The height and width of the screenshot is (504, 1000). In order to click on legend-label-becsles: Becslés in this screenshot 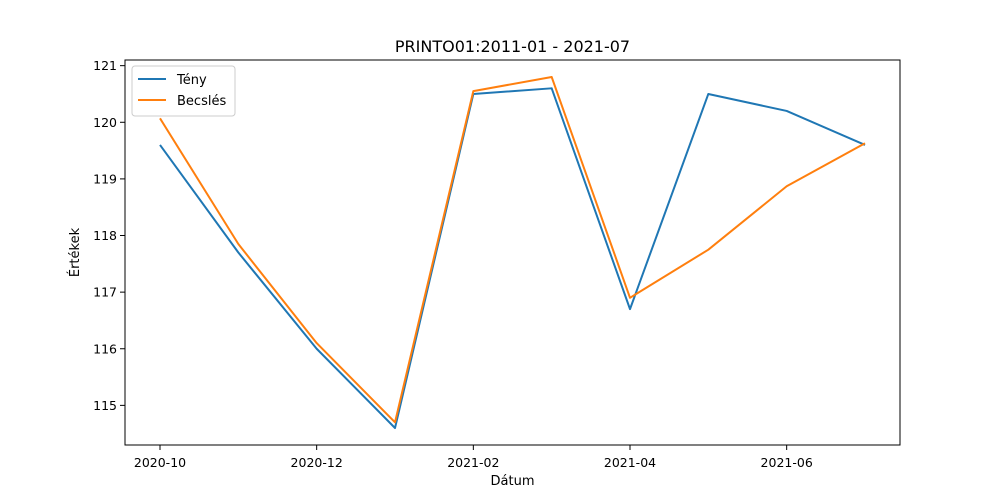, I will do `click(201, 101)`.